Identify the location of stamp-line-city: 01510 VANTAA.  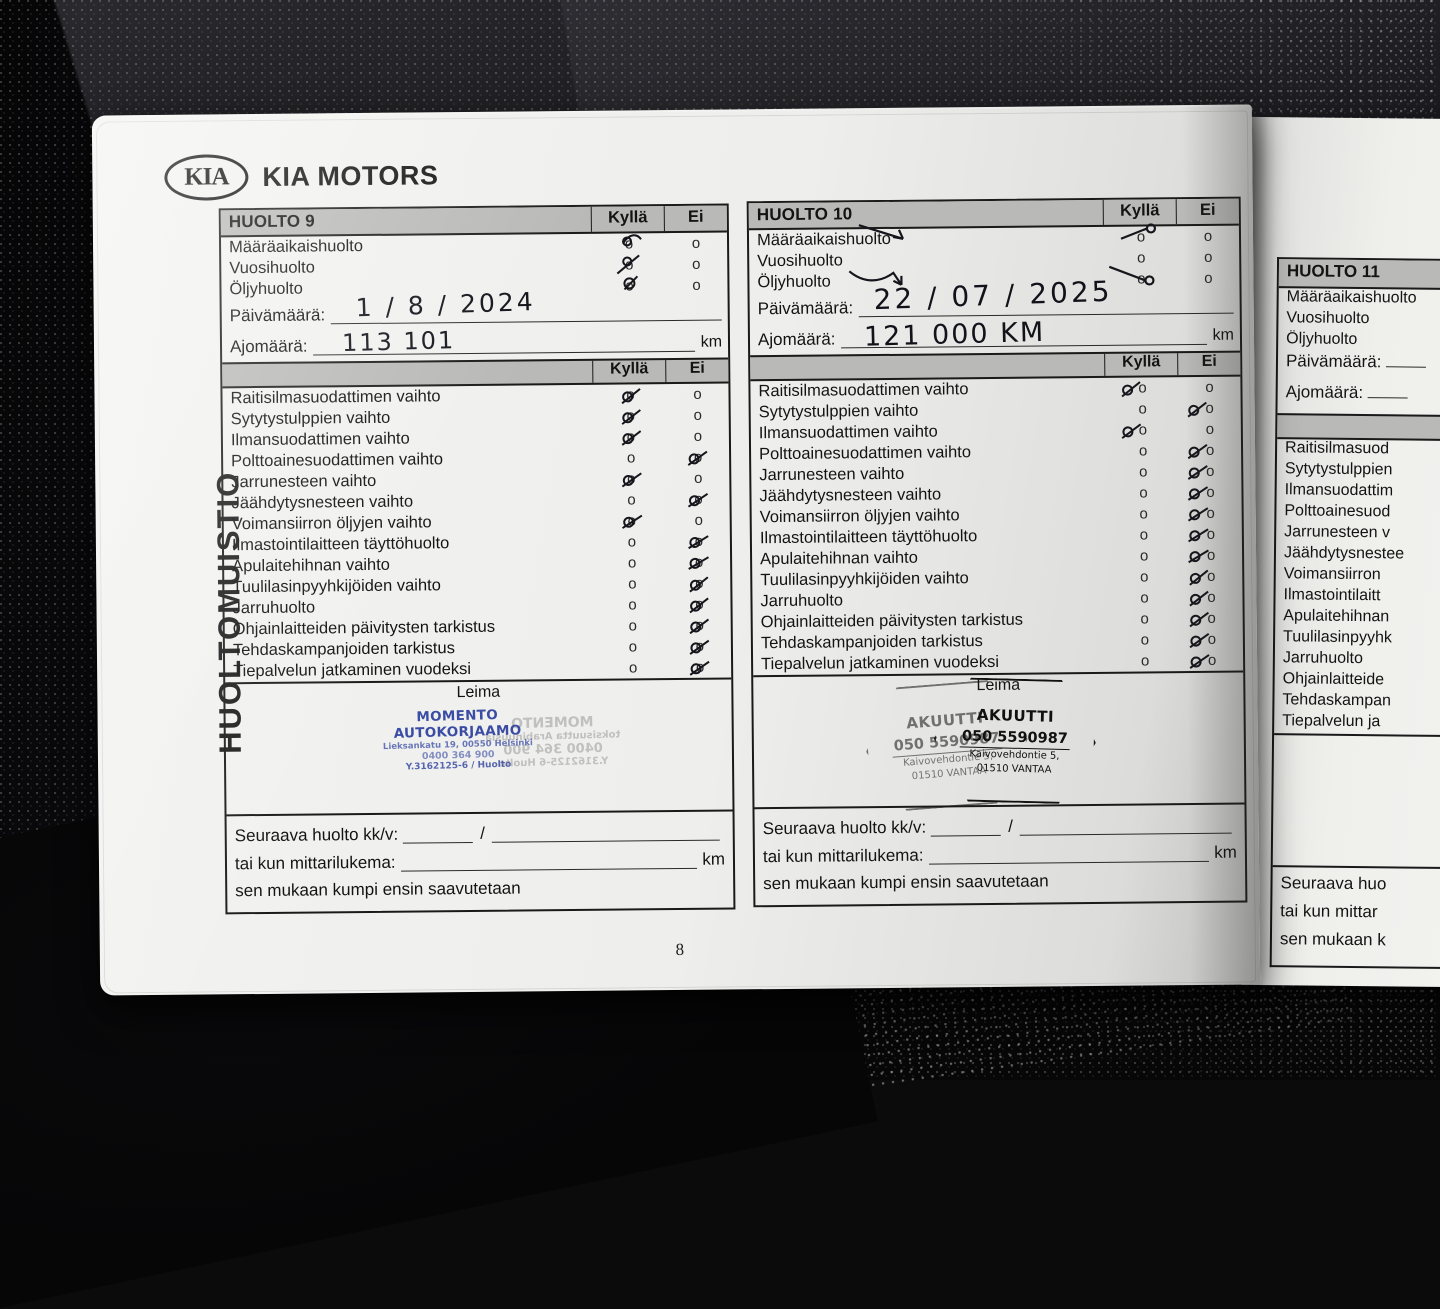
(1014, 769).